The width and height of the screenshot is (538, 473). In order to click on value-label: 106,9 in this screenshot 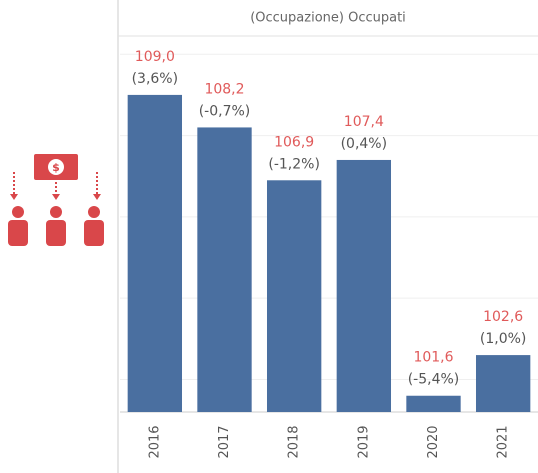, I will do `click(294, 142)`.